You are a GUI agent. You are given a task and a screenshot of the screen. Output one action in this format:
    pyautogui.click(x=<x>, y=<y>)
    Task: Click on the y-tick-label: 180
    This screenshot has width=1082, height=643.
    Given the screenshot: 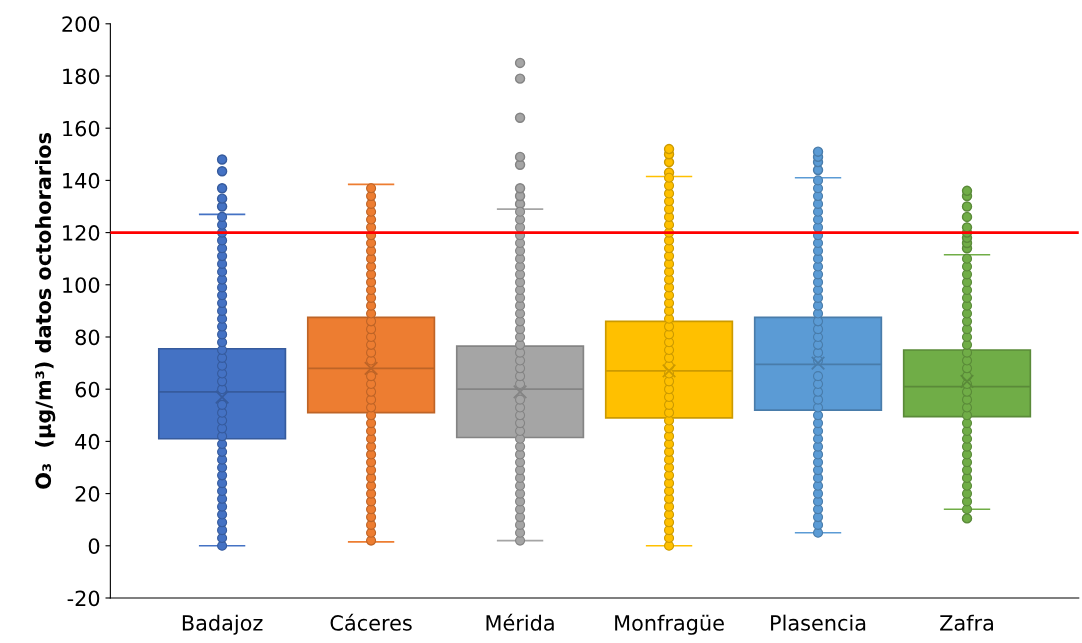 What is the action you would take?
    pyautogui.click(x=81, y=76)
    